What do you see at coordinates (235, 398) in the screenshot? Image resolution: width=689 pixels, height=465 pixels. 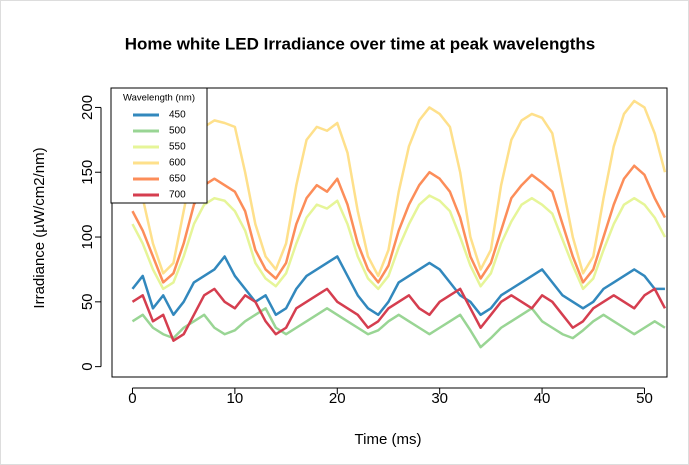 I see `x-tick-label: 10` at bounding box center [235, 398].